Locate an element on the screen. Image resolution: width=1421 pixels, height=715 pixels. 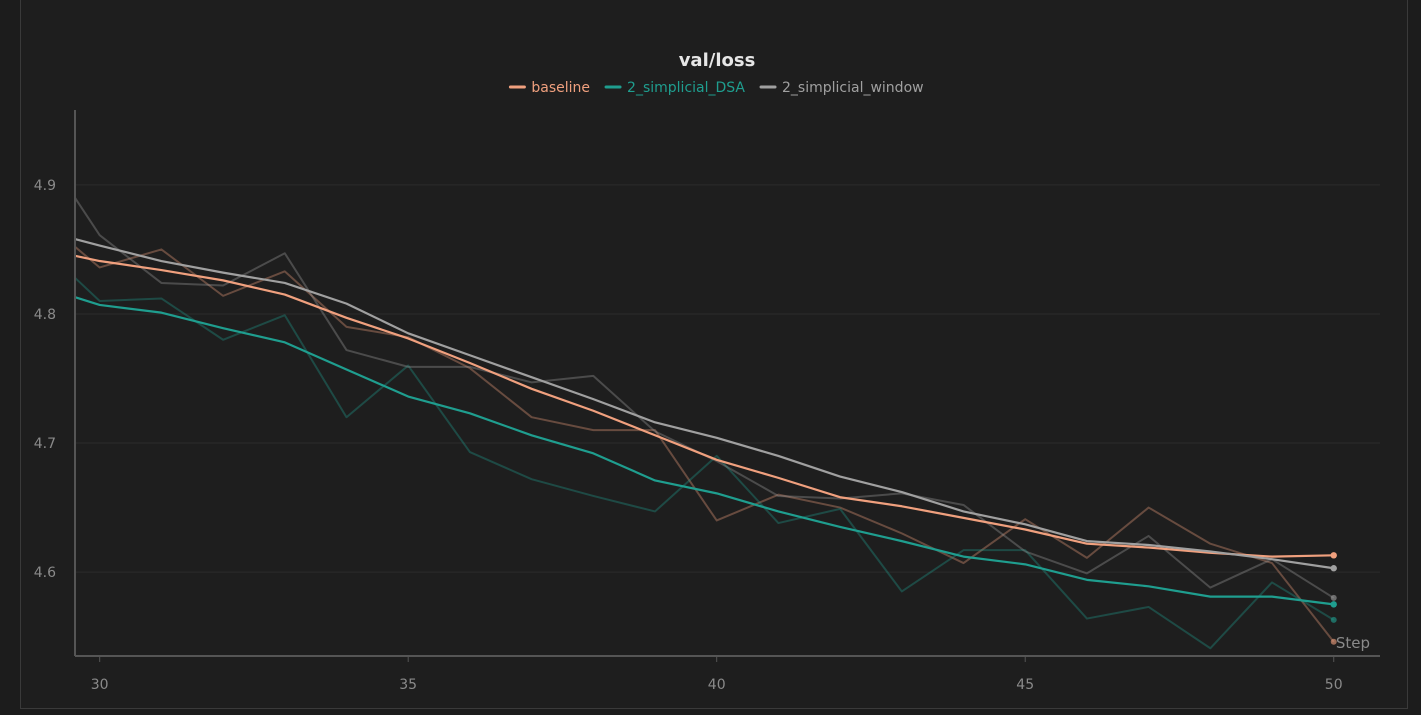
legend-label: 2_simplicial_DSA is located at coordinates (686, 88).